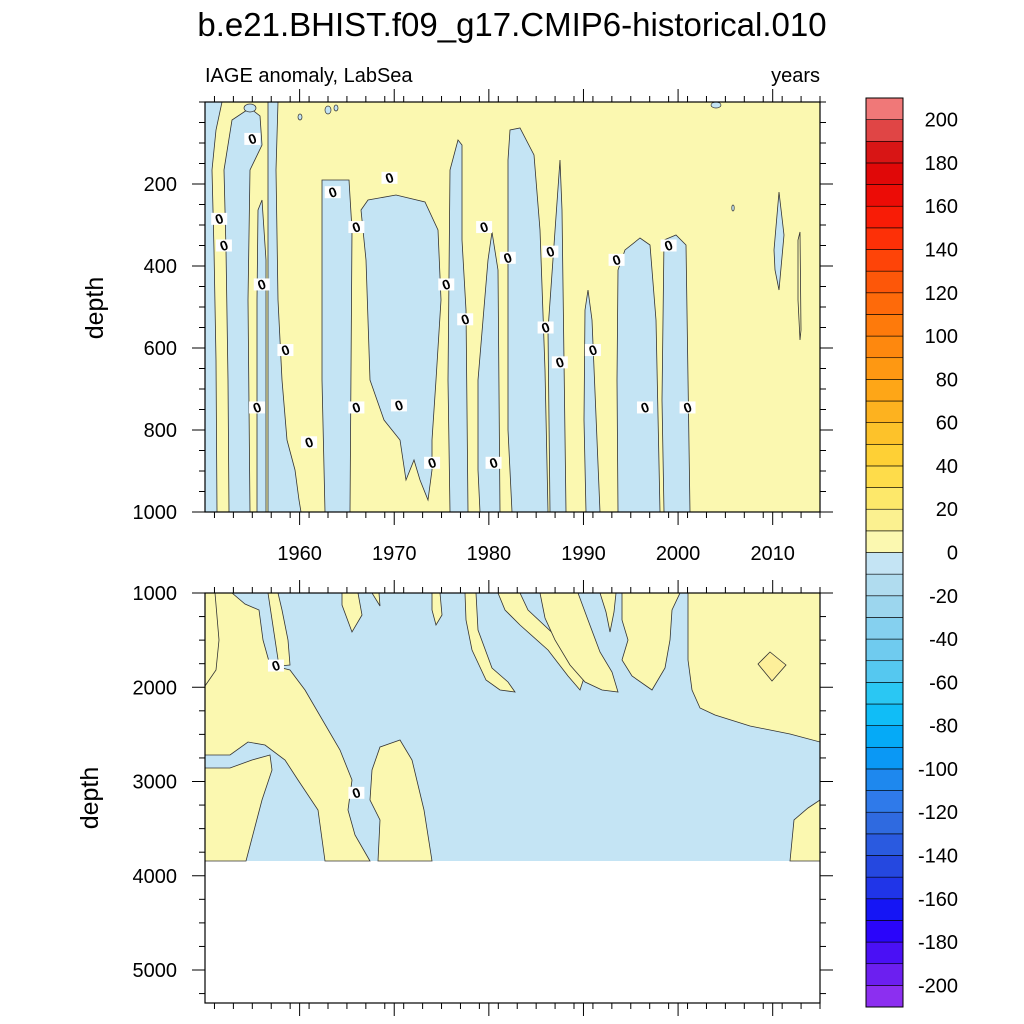  I want to click on chart-subtitle-right: years, so click(795, 76).